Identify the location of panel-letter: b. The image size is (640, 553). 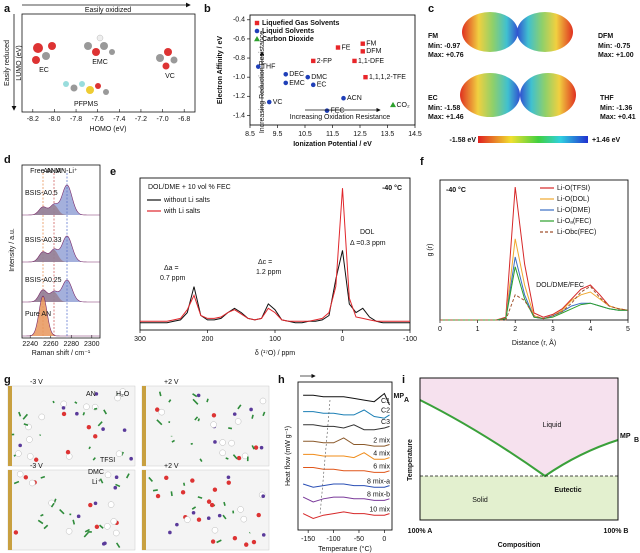
(207, 9).